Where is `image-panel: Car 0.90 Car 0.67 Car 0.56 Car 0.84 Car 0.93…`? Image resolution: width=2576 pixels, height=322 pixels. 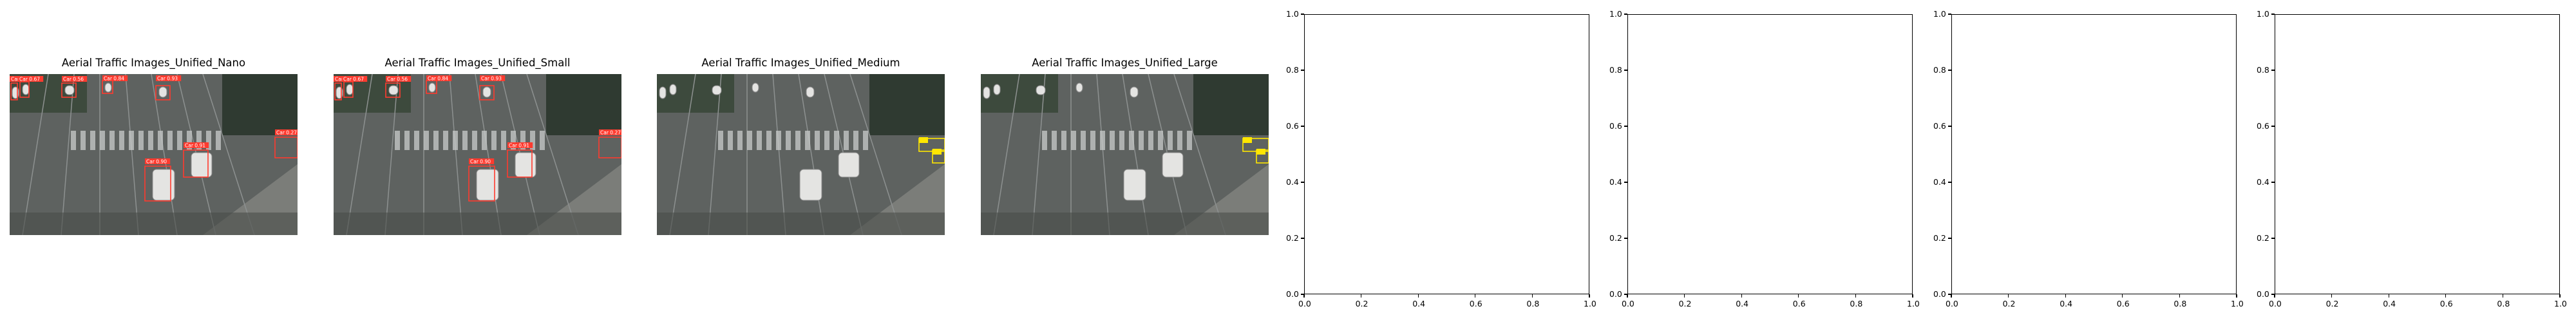 image-panel: Car 0.90 Car 0.67 Car 0.56 Car 0.84 Car 0.93… is located at coordinates (478, 155).